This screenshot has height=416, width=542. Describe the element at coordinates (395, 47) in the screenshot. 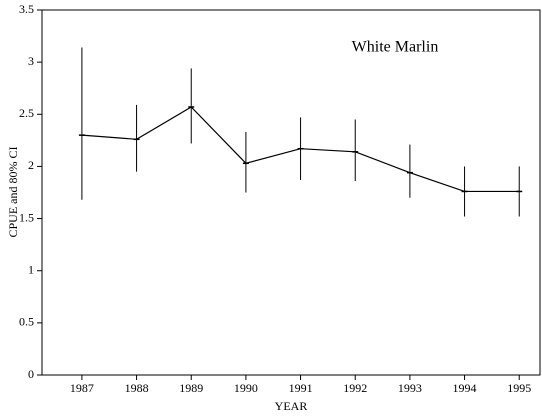

I see `annotation: White Marlin` at that location.